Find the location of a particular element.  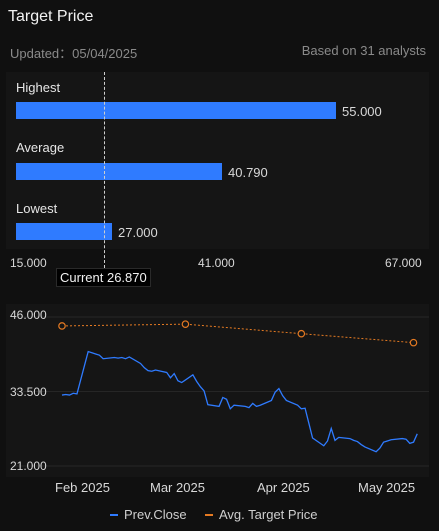

lowest-value: 27.000 is located at coordinates (138, 232).